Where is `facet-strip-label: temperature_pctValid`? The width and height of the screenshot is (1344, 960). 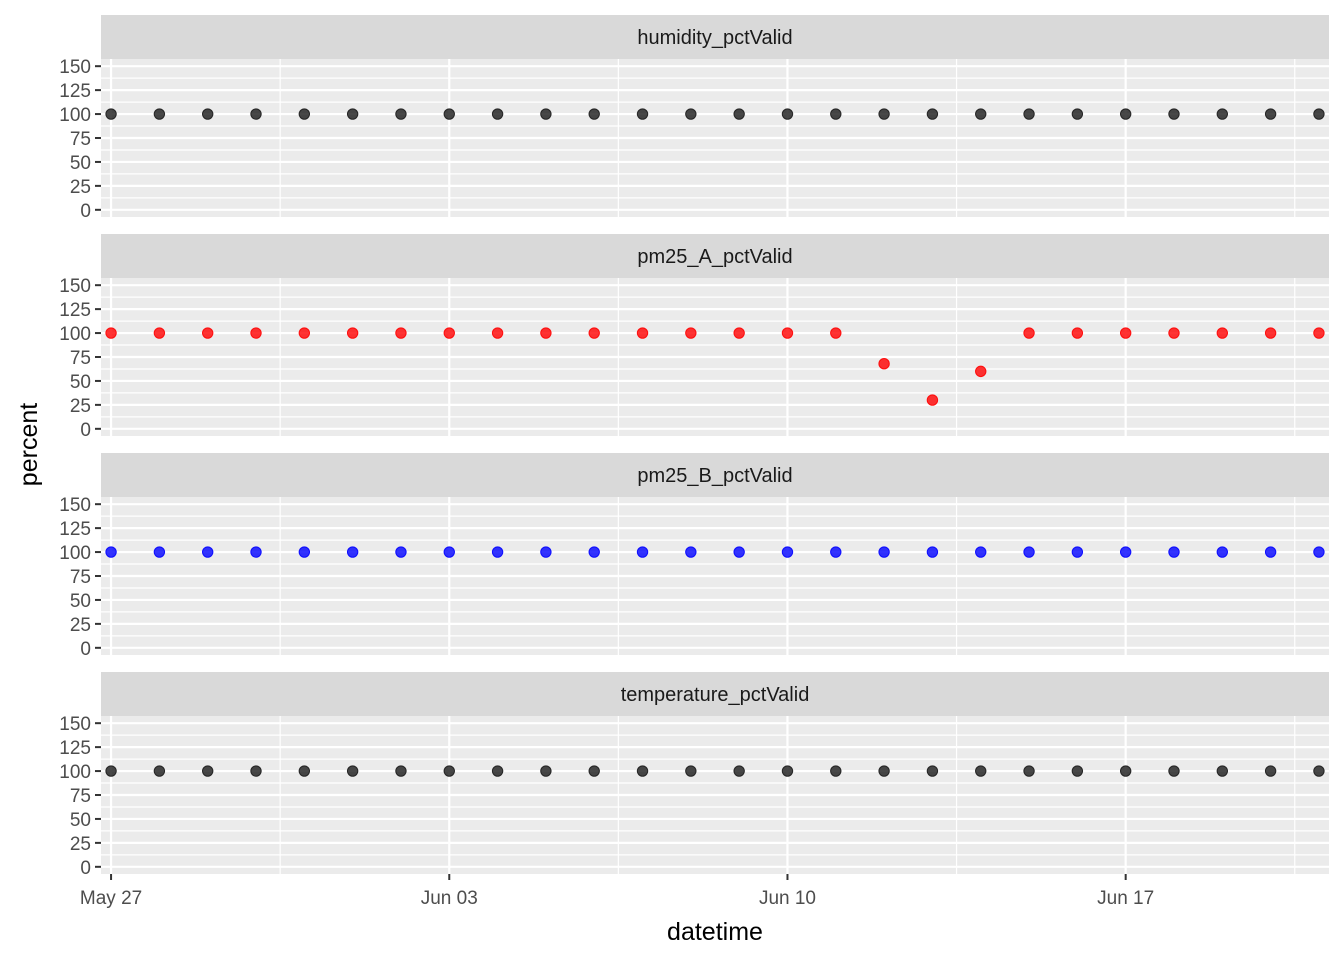
facet-strip-label: temperature_pctValid is located at coordinates (715, 695).